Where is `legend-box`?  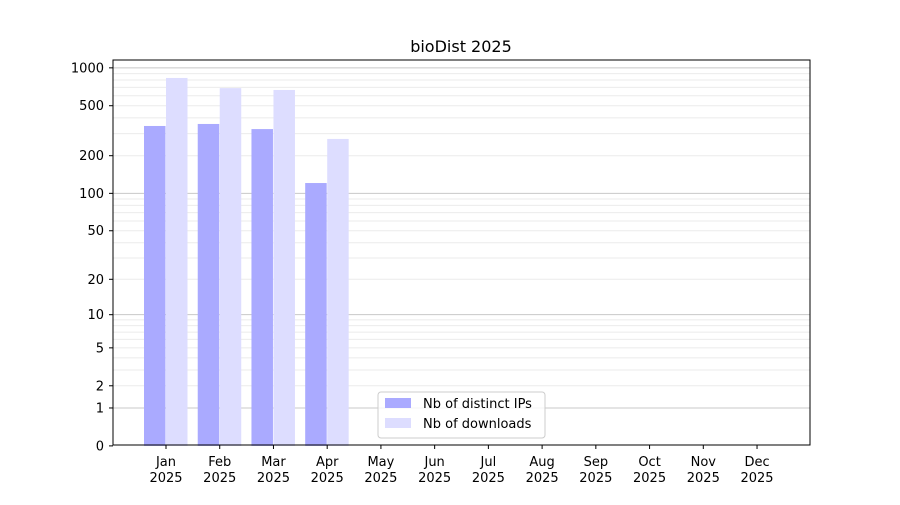 legend-box is located at coordinates (461, 415).